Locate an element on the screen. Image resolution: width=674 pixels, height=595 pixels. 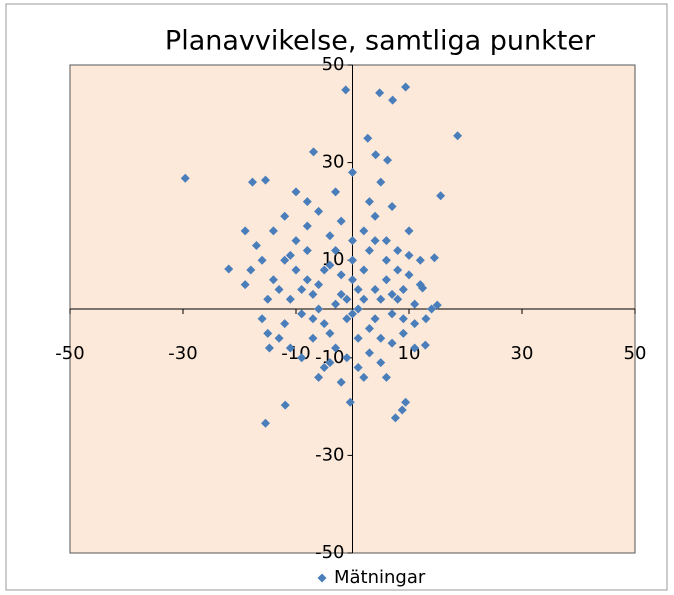
x-tick-label: -30 is located at coordinates (182, 353).